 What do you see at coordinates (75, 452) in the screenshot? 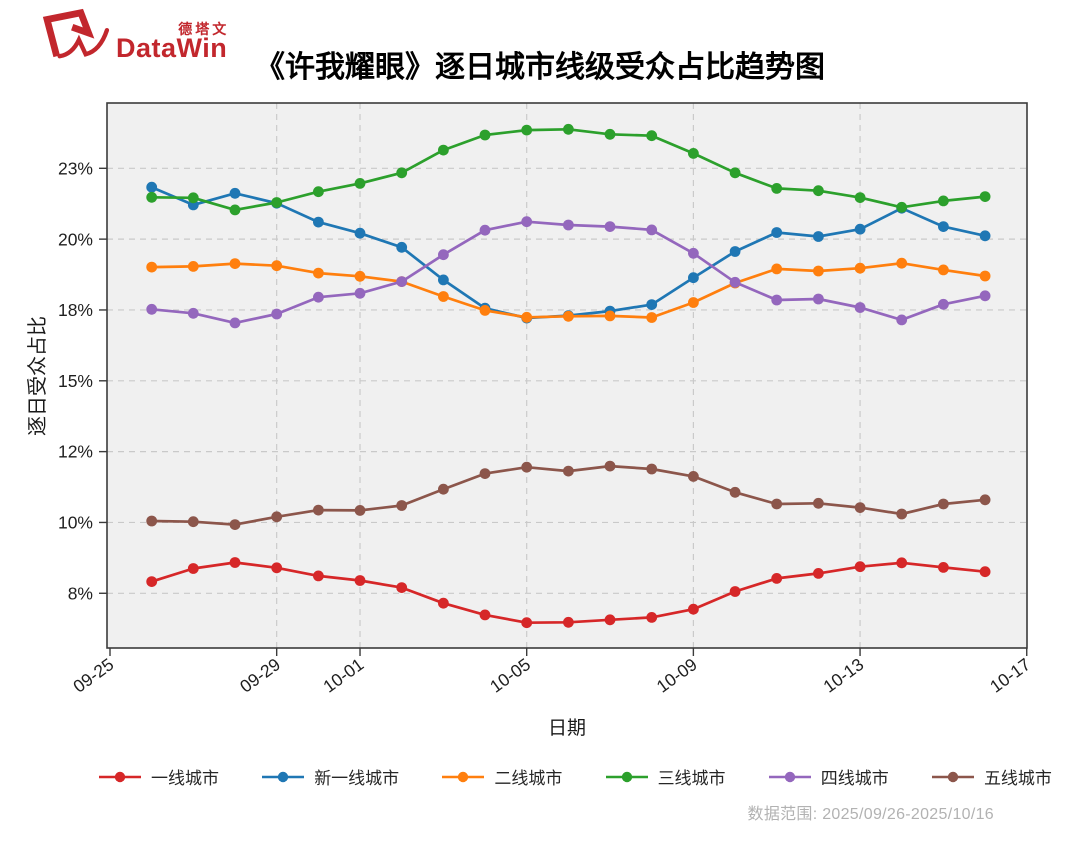
I see `y-tick-label: 12%` at bounding box center [75, 452].